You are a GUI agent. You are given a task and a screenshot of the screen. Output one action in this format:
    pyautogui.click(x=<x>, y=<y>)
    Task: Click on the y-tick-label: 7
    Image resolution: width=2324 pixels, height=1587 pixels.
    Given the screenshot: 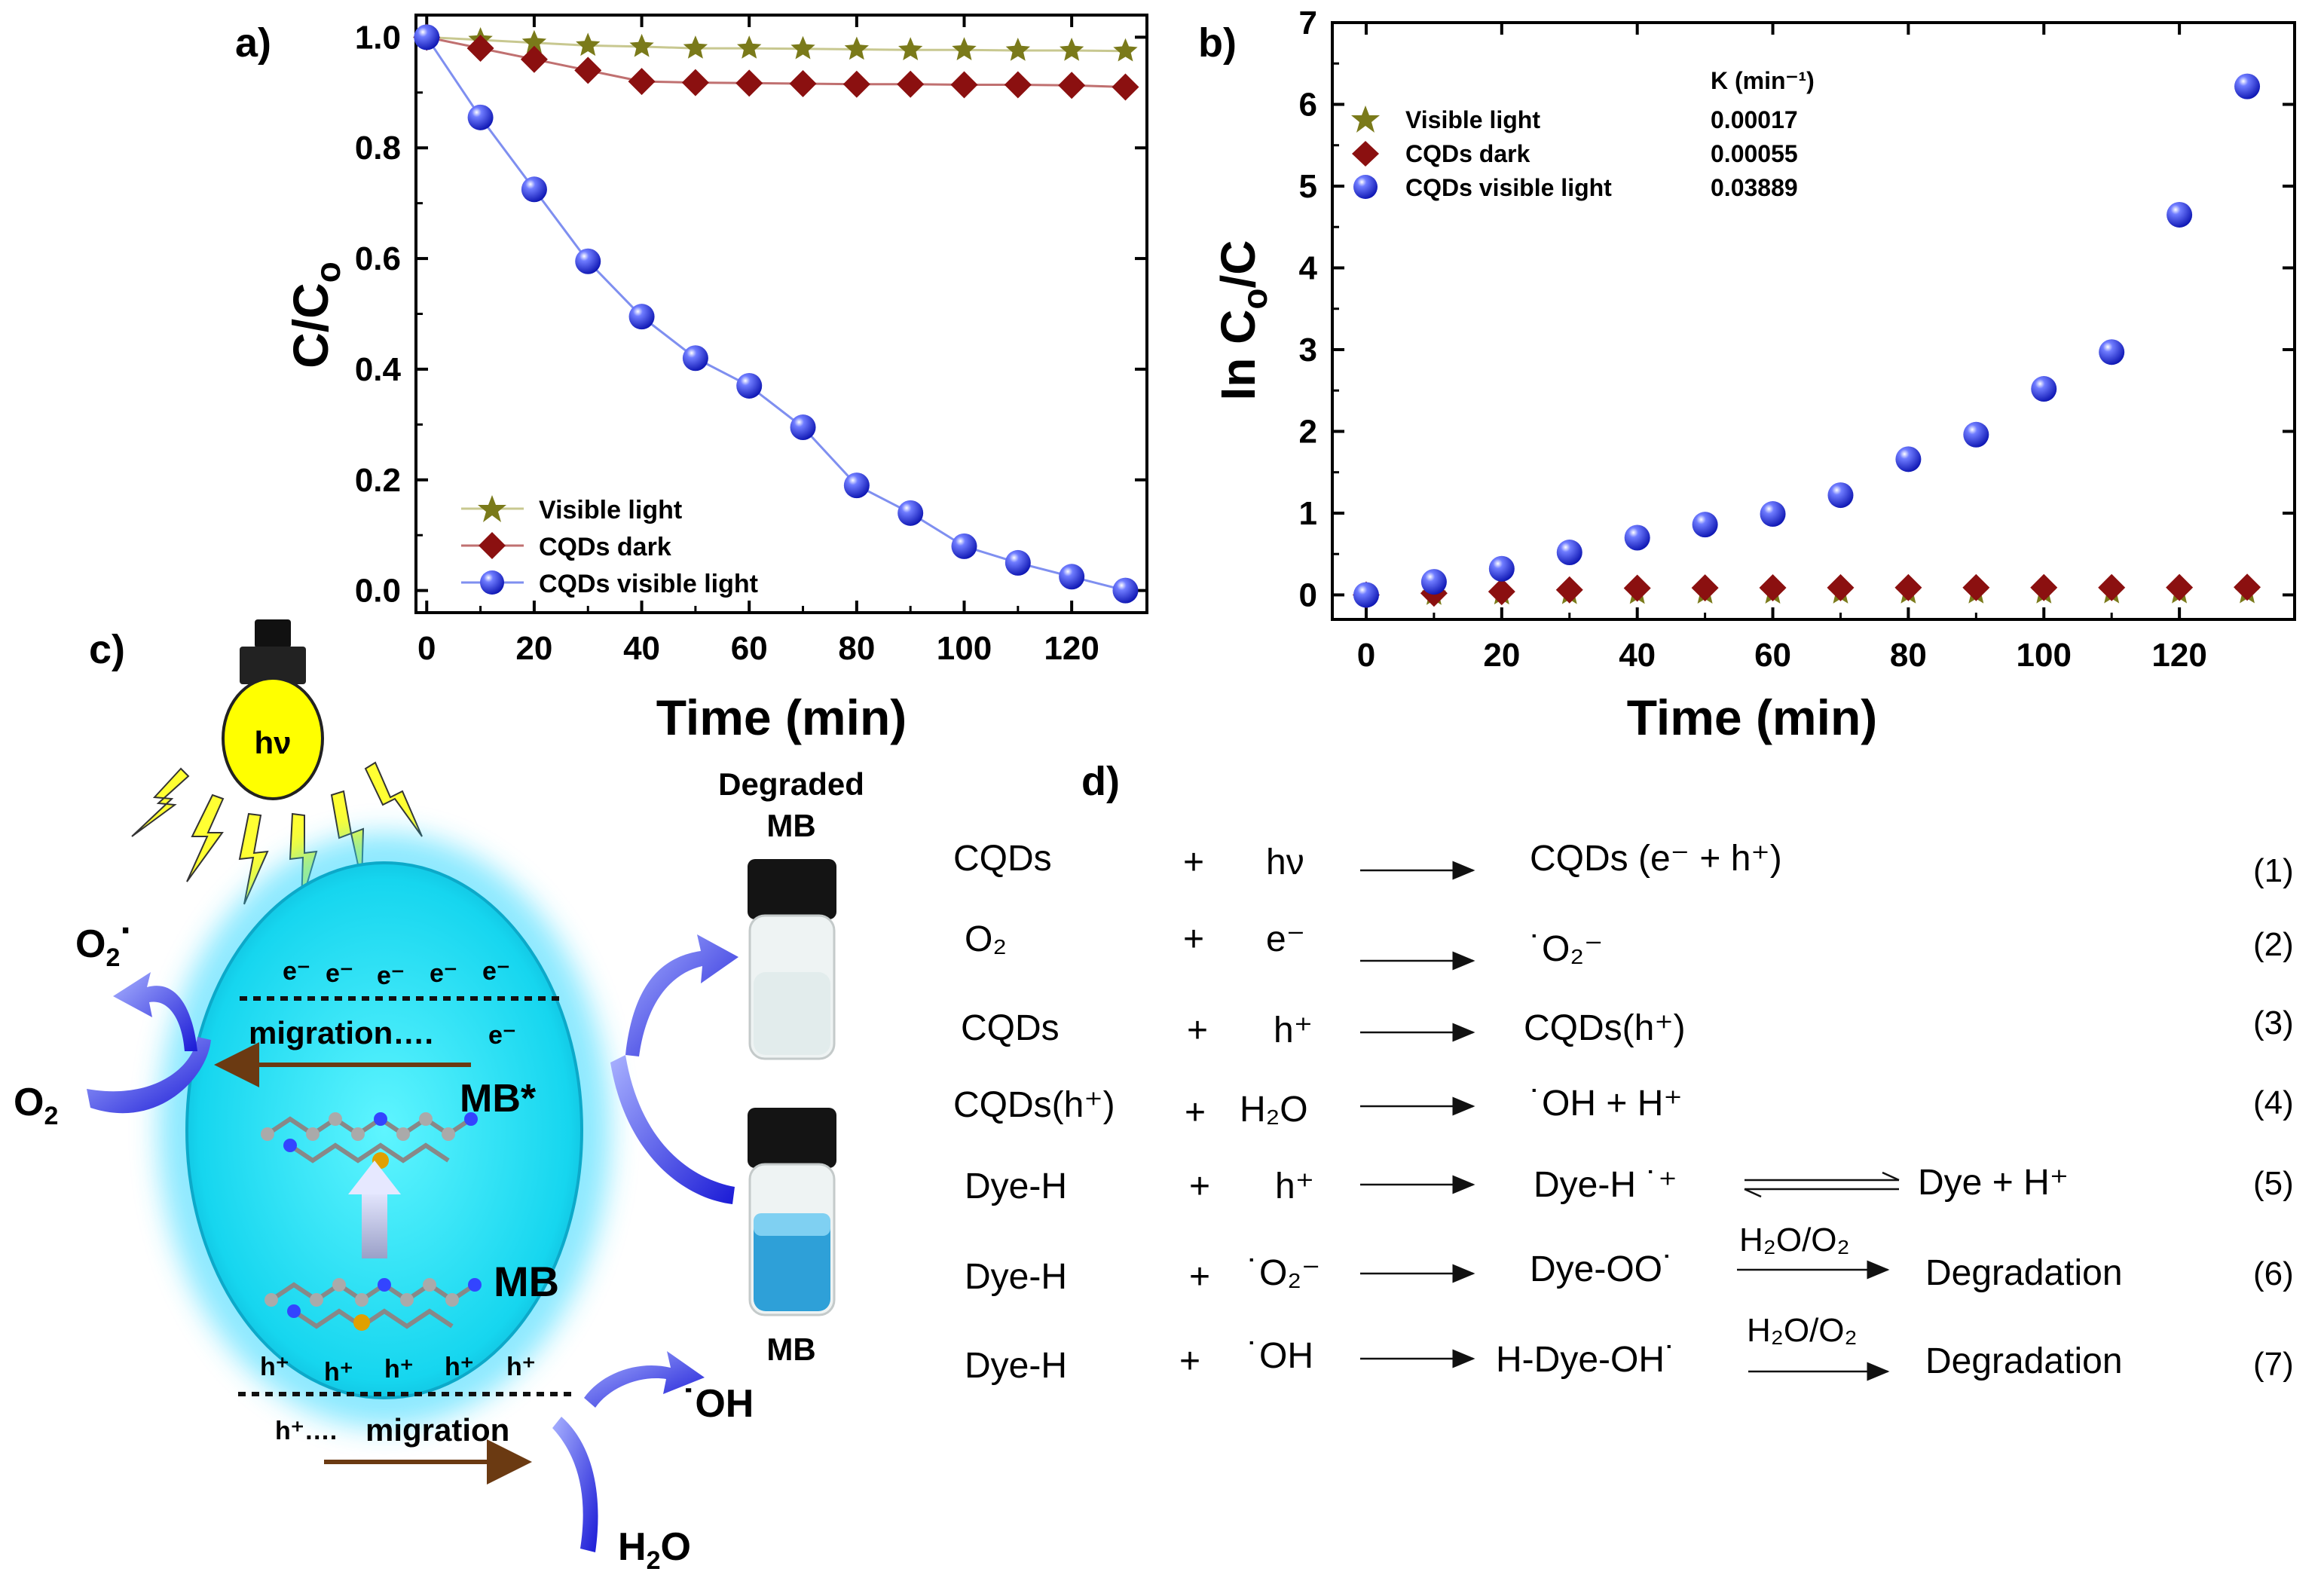 What is the action you would take?
    pyautogui.click(x=1308, y=23)
    